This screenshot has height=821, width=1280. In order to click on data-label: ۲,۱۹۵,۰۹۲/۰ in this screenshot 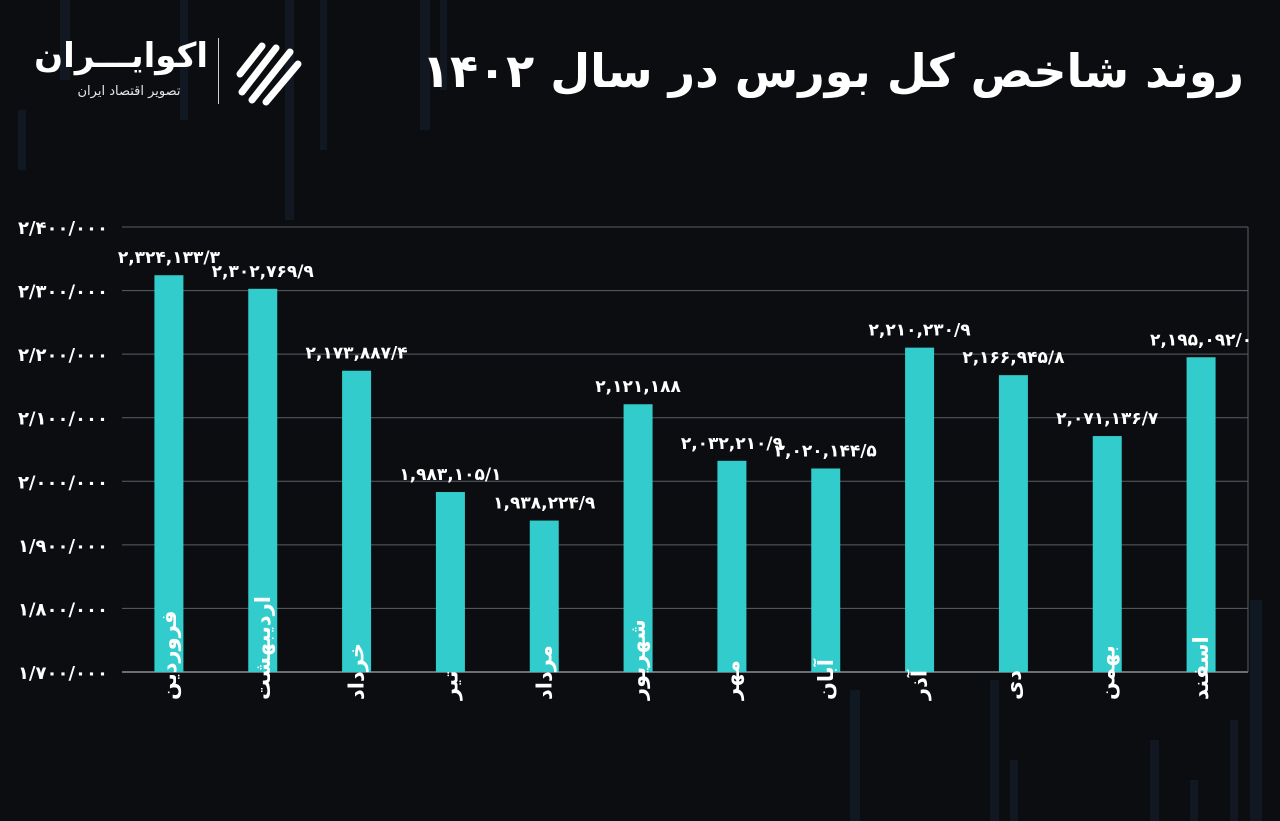, I will do `click(1201, 340)`.